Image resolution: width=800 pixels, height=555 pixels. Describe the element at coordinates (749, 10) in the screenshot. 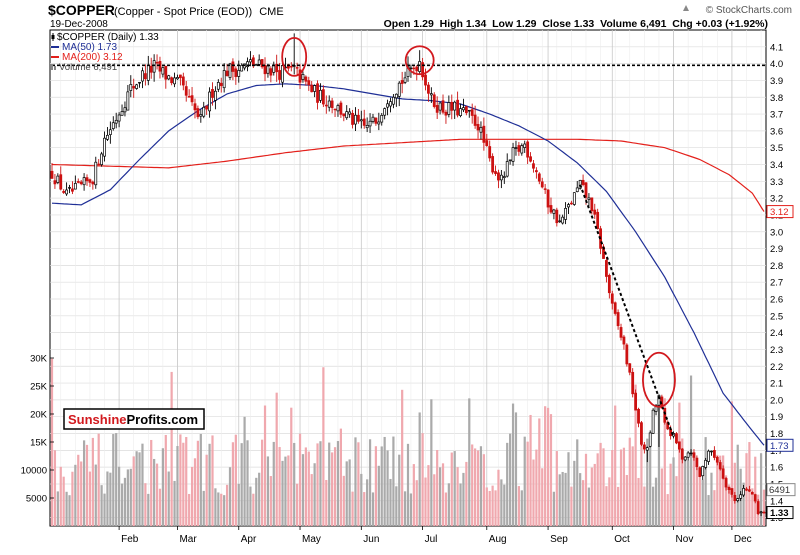

I see `source-credit: © StockCharts.com` at that location.